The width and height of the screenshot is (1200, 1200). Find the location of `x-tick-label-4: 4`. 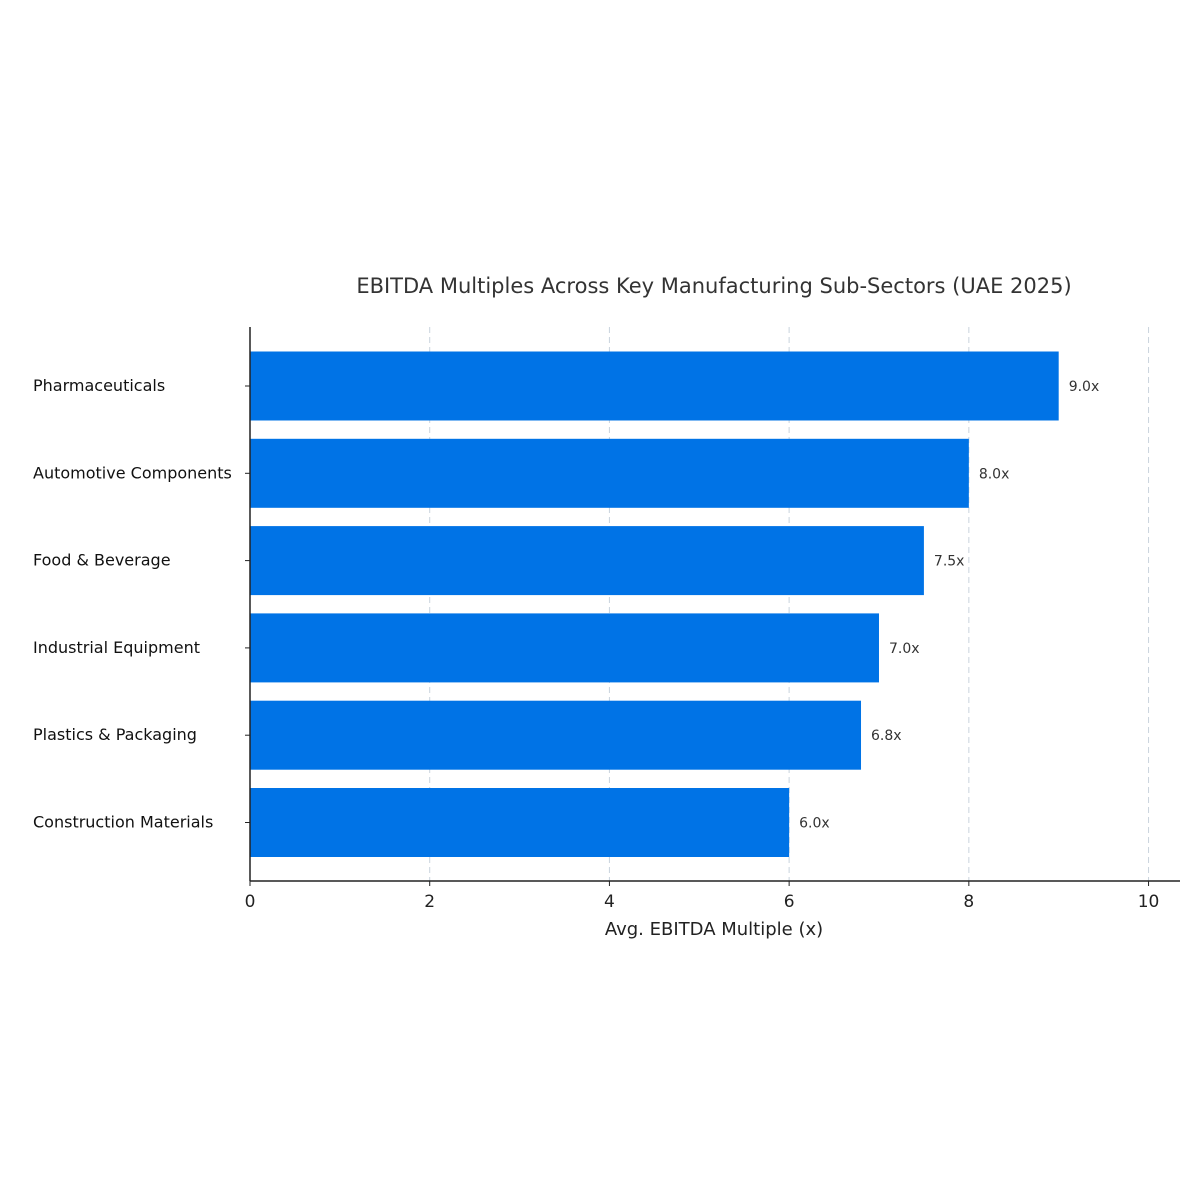

x-tick-label-4: 4 is located at coordinates (609, 902).